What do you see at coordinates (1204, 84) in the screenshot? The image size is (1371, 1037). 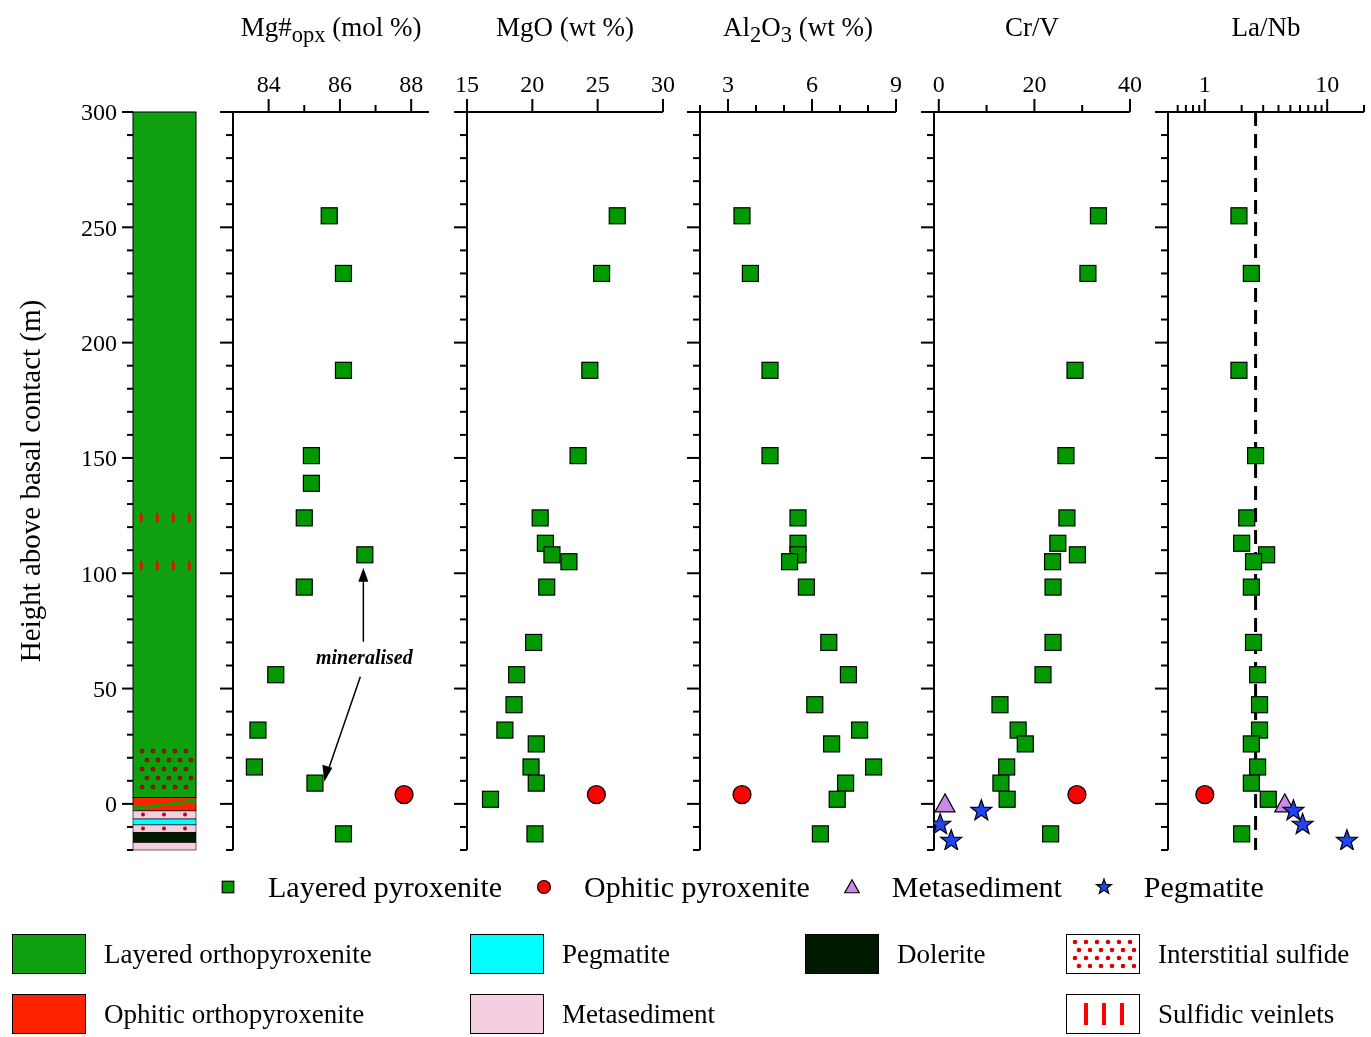 I see `x-tick-label: 1` at bounding box center [1204, 84].